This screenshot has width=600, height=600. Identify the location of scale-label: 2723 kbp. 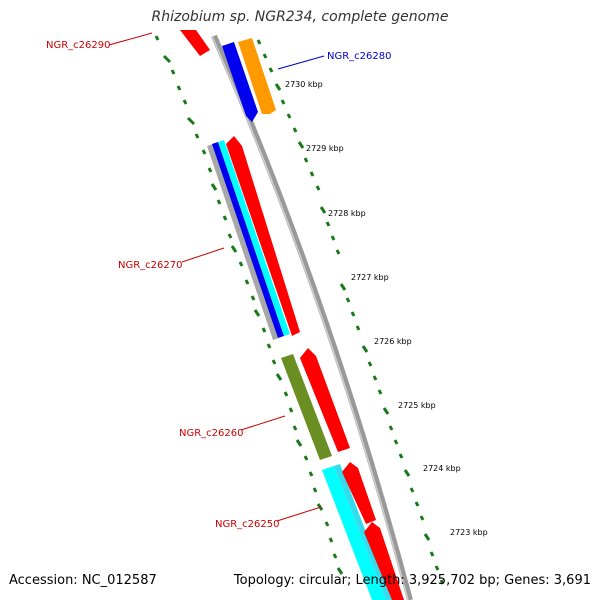
(469, 532).